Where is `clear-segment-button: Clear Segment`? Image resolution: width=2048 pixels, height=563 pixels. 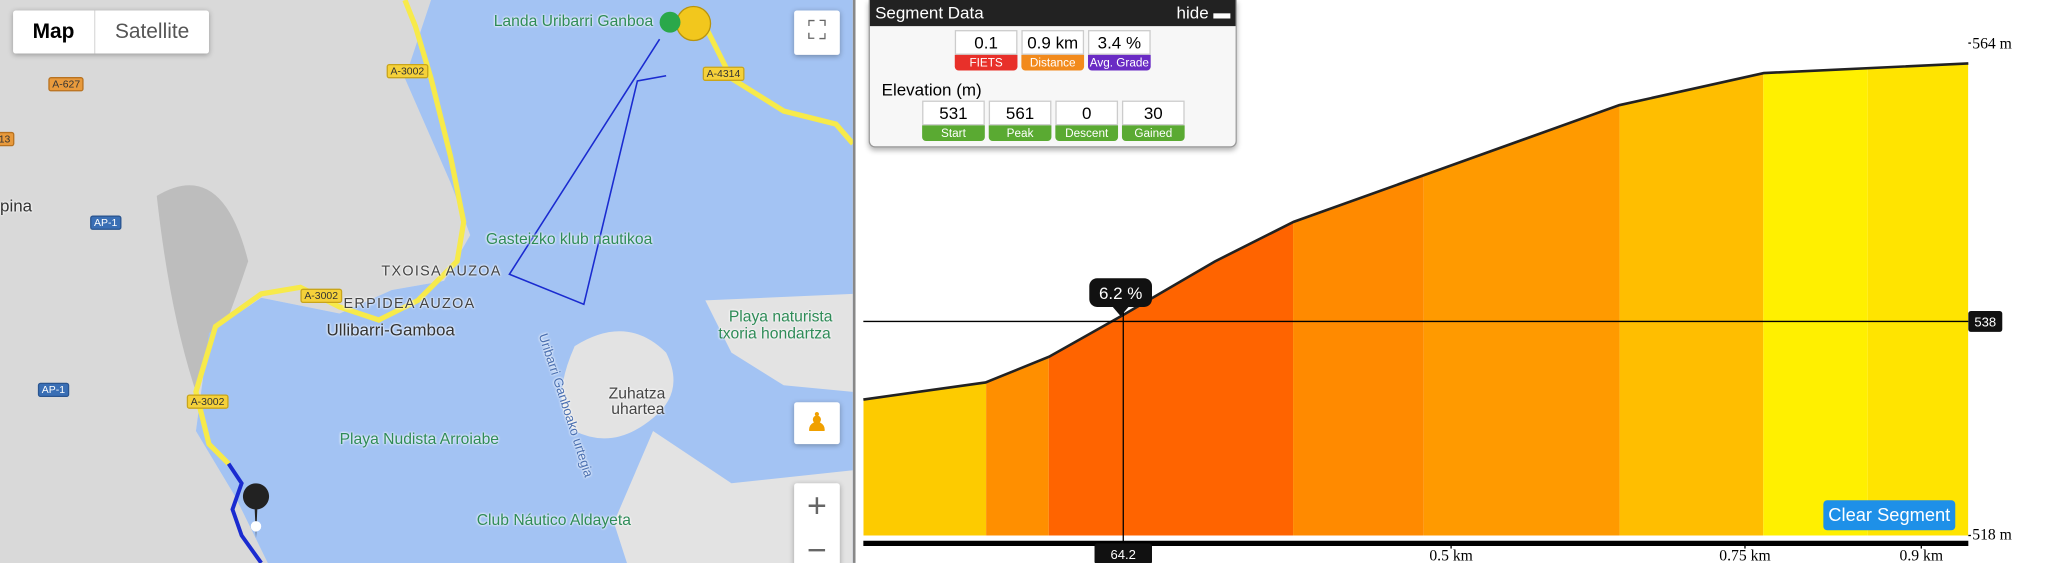 clear-segment-button: Clear Segment is located at coordinates (1889, 515).